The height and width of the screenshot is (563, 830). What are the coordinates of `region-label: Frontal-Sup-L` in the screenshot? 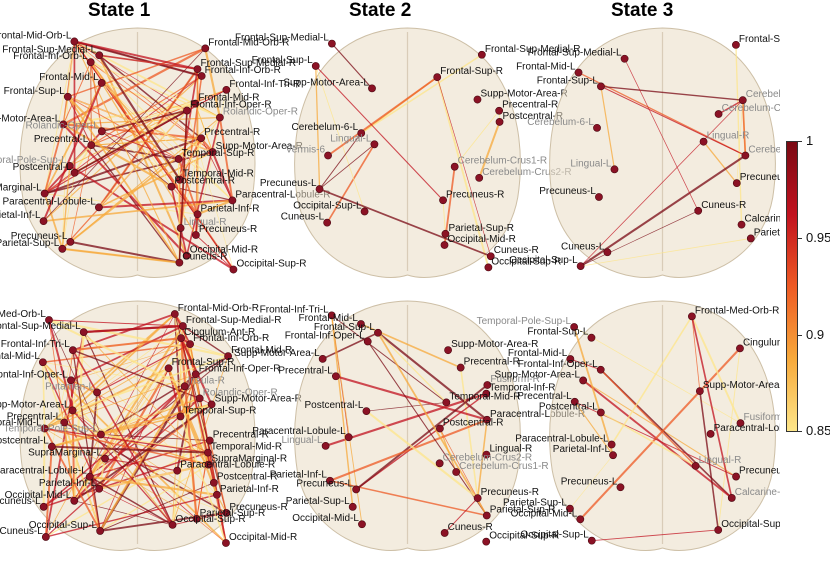 It's located at (558, 332).